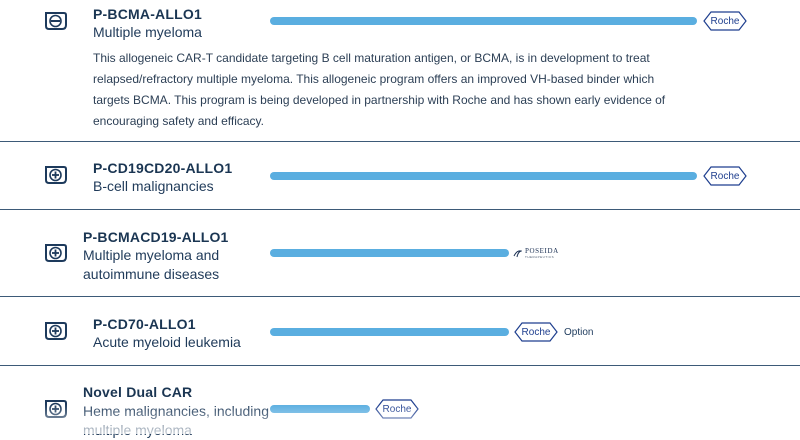 Image resolution: width=800 pixels, height=440 pixels. What do you see at coordinates (147, 14) in the screenshot?
I see `program-title: P-BCMA-ALLO1` at bounding box center [147, 14].